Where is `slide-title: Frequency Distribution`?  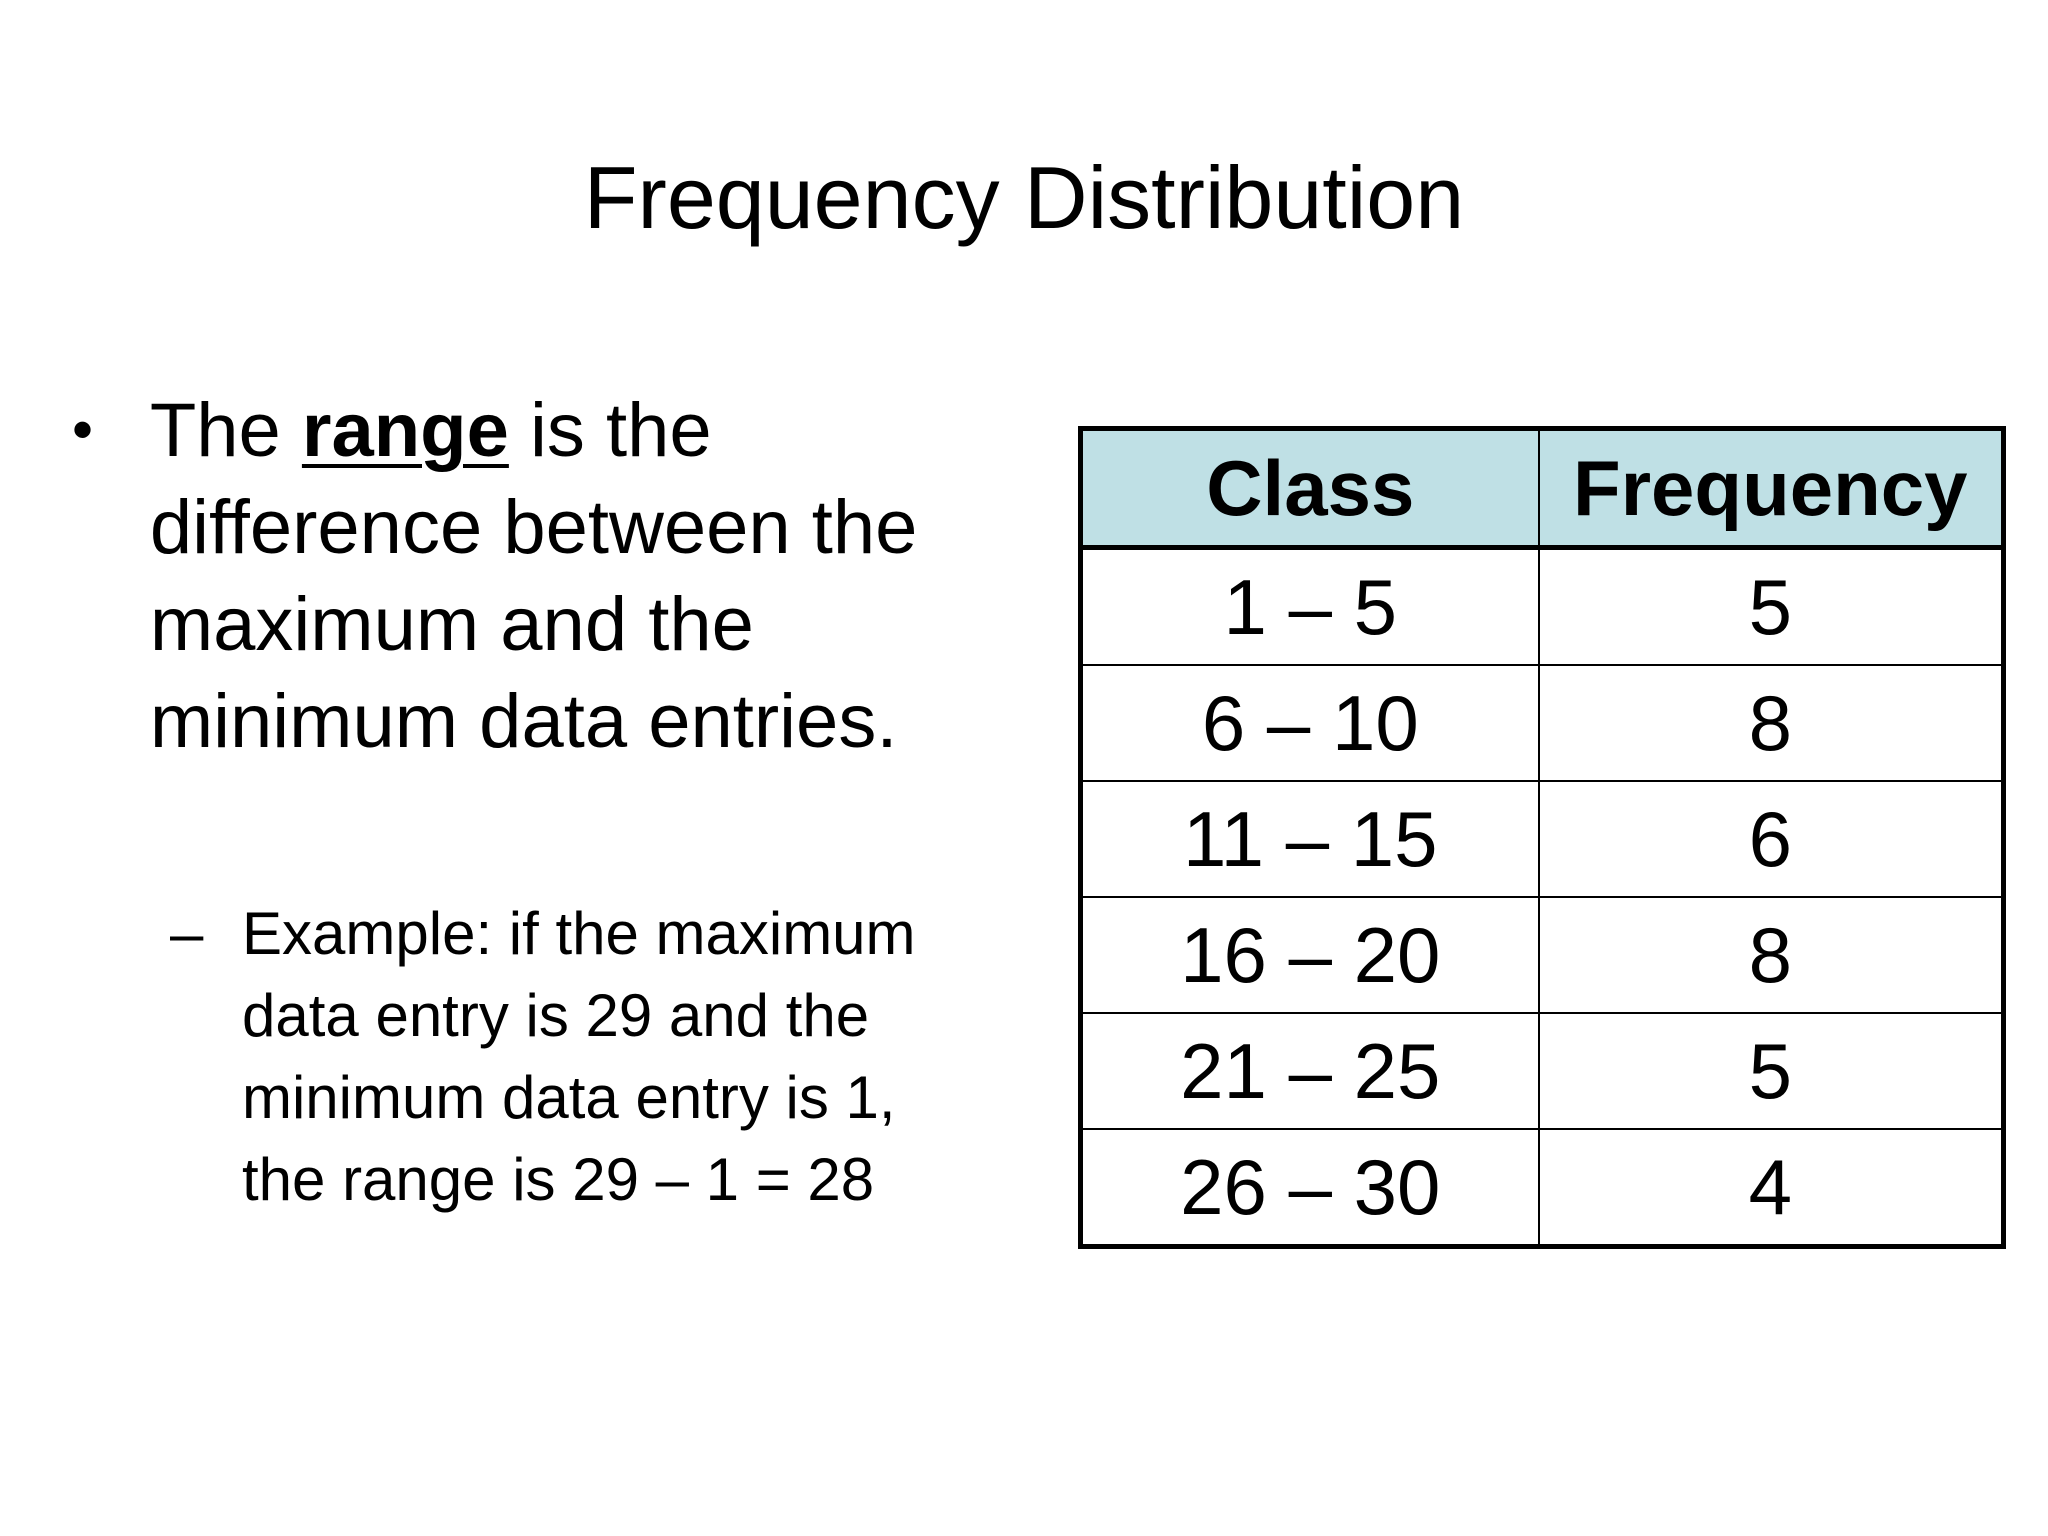
slide-title: Frequency Distribution is located at coordinates (1024, 197).